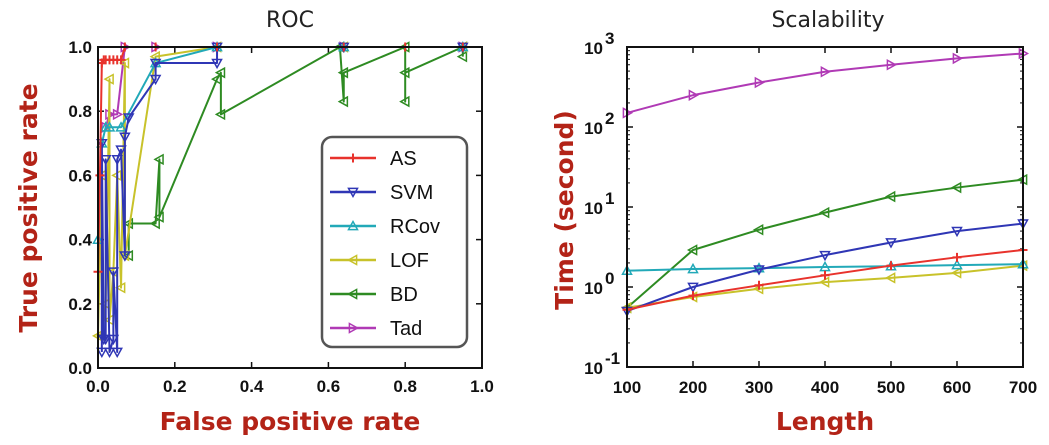  I want to click on roc-legend-label: SVM, so click(411, 193).